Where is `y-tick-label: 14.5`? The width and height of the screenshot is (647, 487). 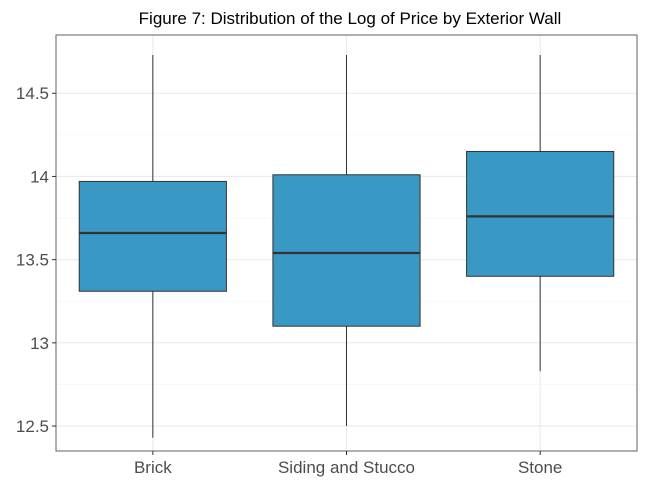
y-tick-label: 14.5 is located at coordinates (32, 93).